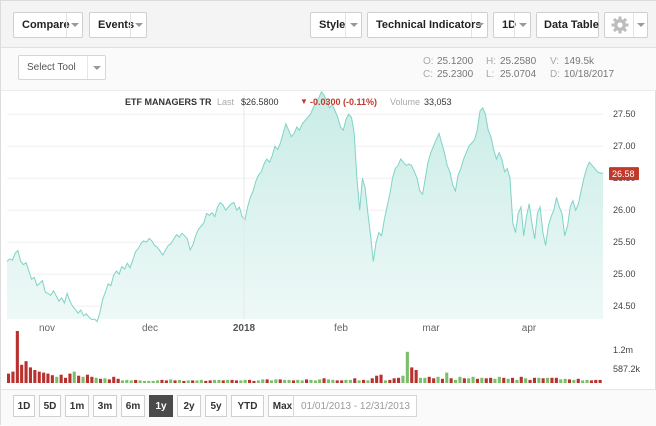  What do you see at coordinates (118, 25) in the screenshot?
I see `events-button: Events` at bounding box center [118, 25].